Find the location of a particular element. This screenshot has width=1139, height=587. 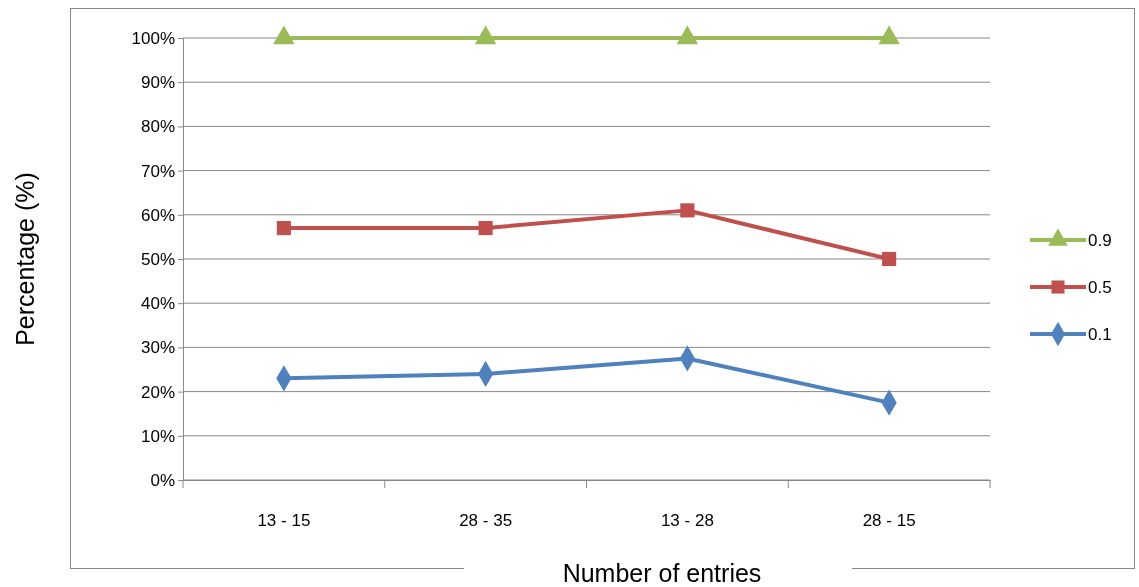

y-tick-label: 100% is located at coordinates (153, 38).